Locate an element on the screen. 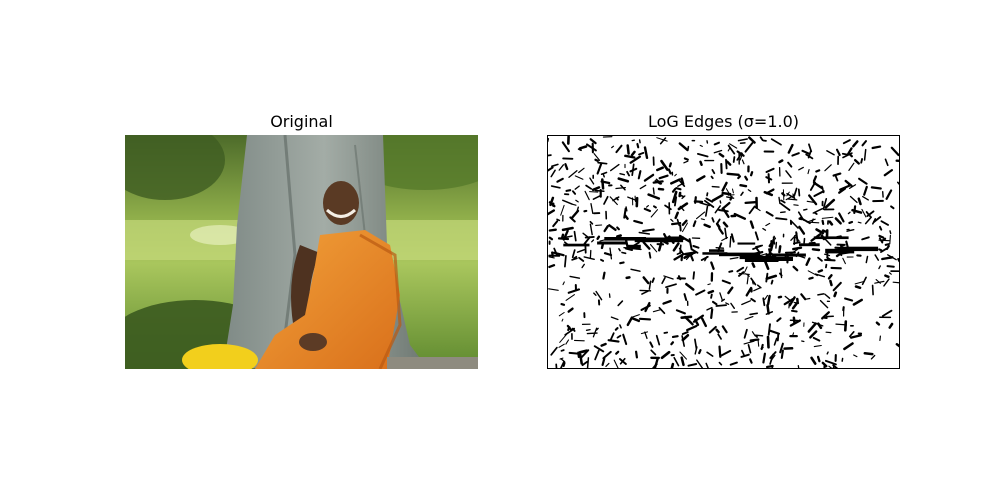 The width and height of the screenshot is (1000, 500). log-edges-title: LoG Edges (σ=1.0) is located at coordinates (723, 121).